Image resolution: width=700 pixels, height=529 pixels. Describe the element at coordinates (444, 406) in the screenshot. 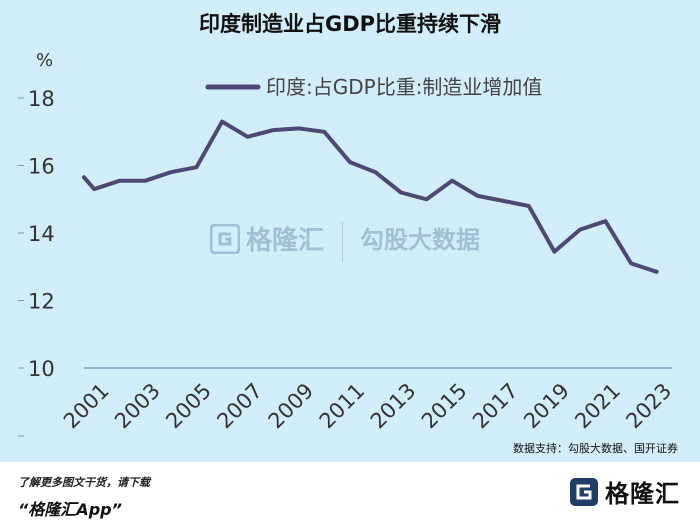

I see `x-tick-label: 2015` at that location.